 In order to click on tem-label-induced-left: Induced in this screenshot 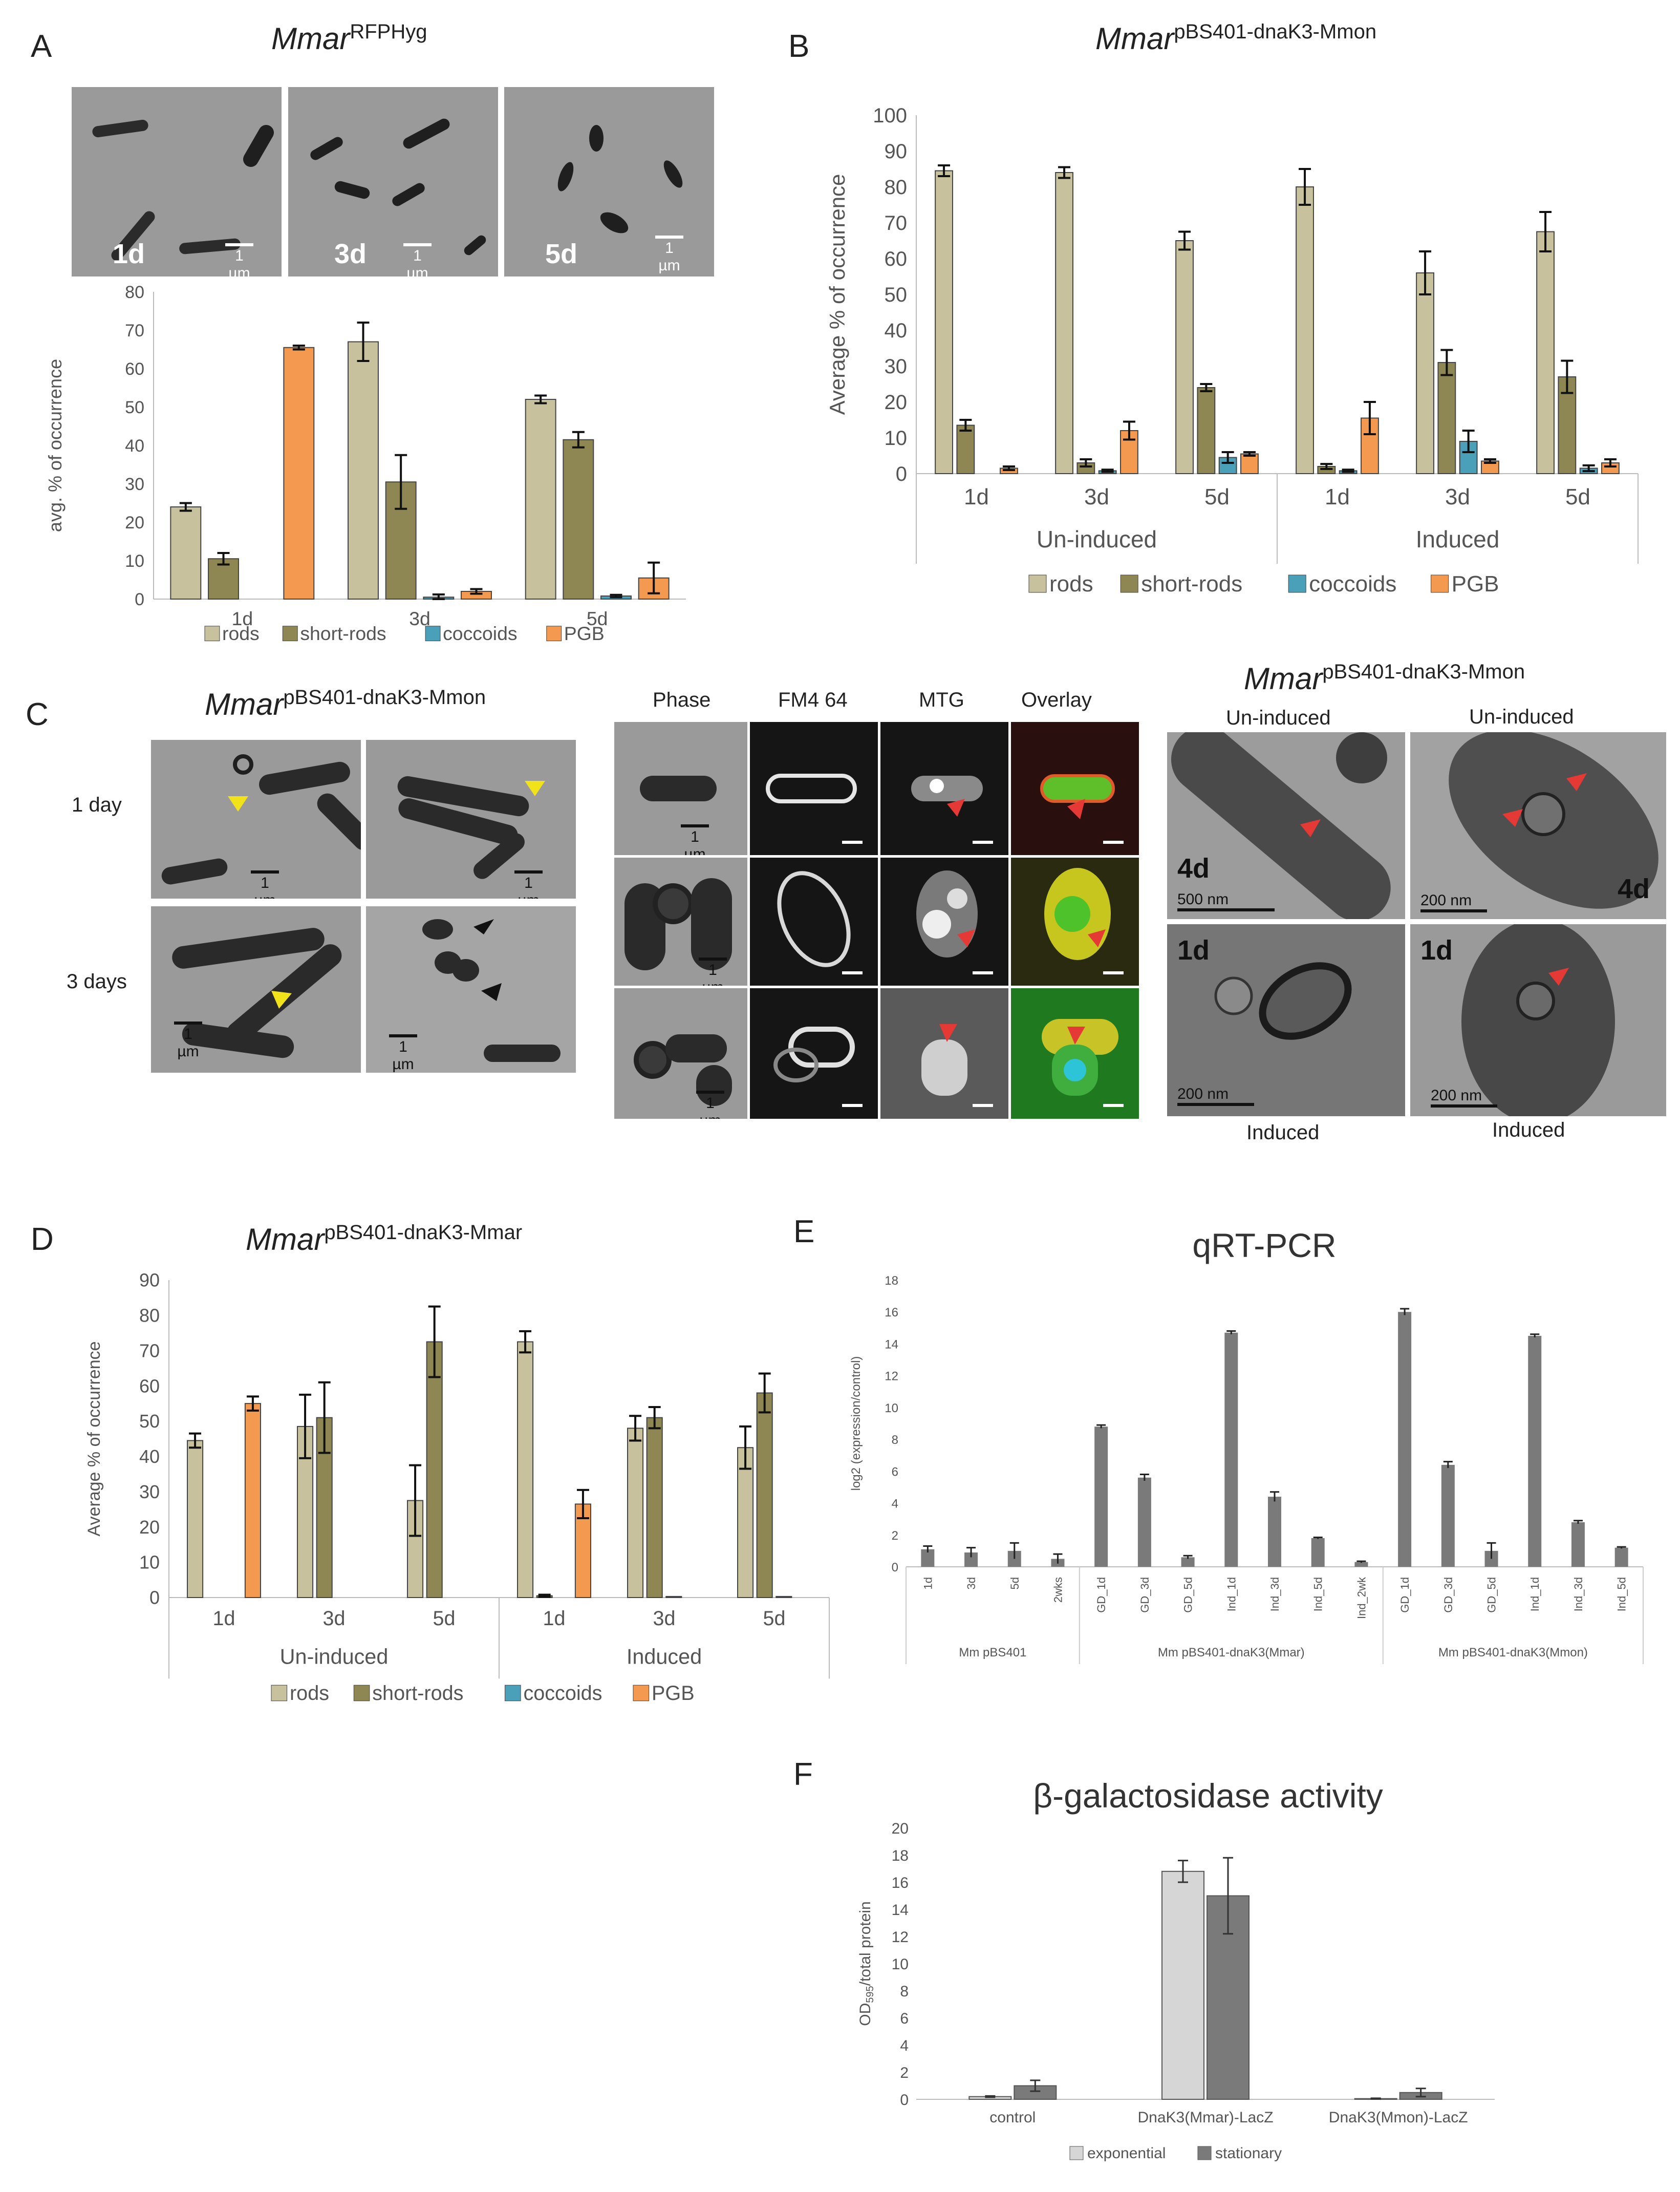, I will do `click(1283, 1133)`.